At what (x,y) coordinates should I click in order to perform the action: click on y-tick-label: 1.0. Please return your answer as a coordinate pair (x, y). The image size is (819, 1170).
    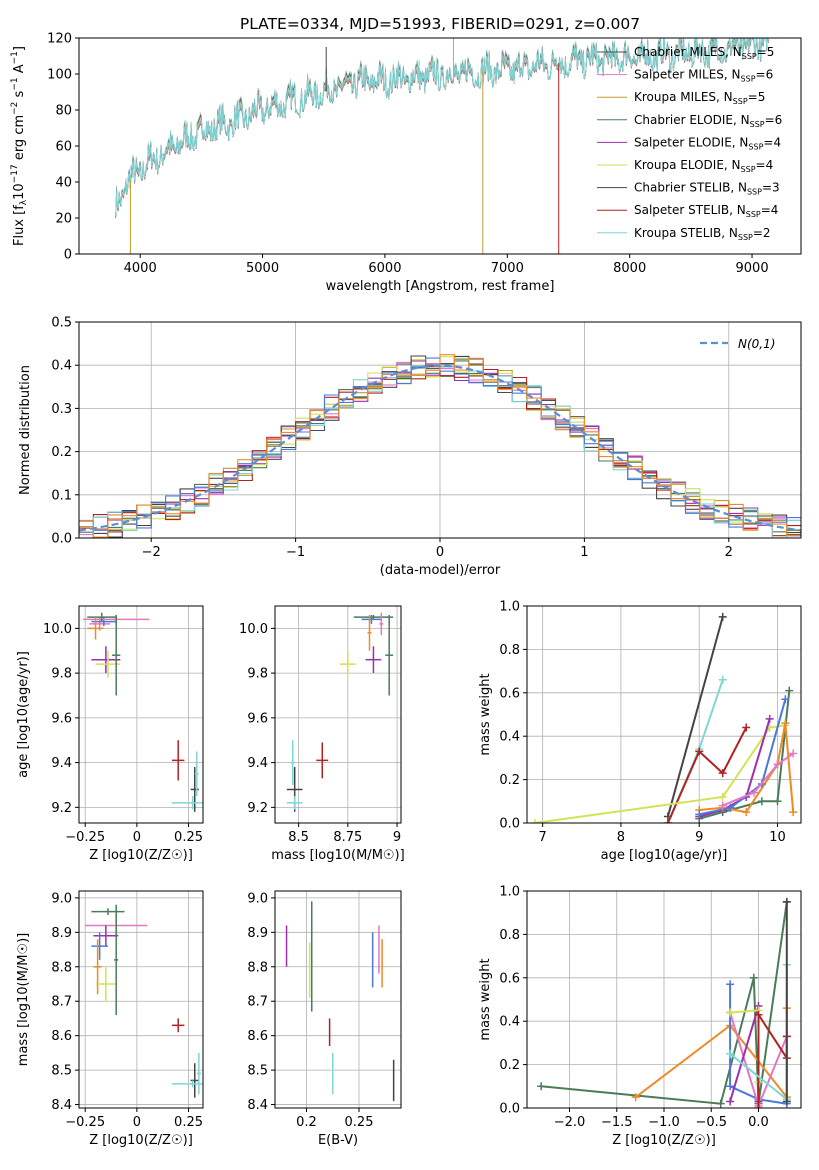
    Looking at the image, I should click on (509, 892).